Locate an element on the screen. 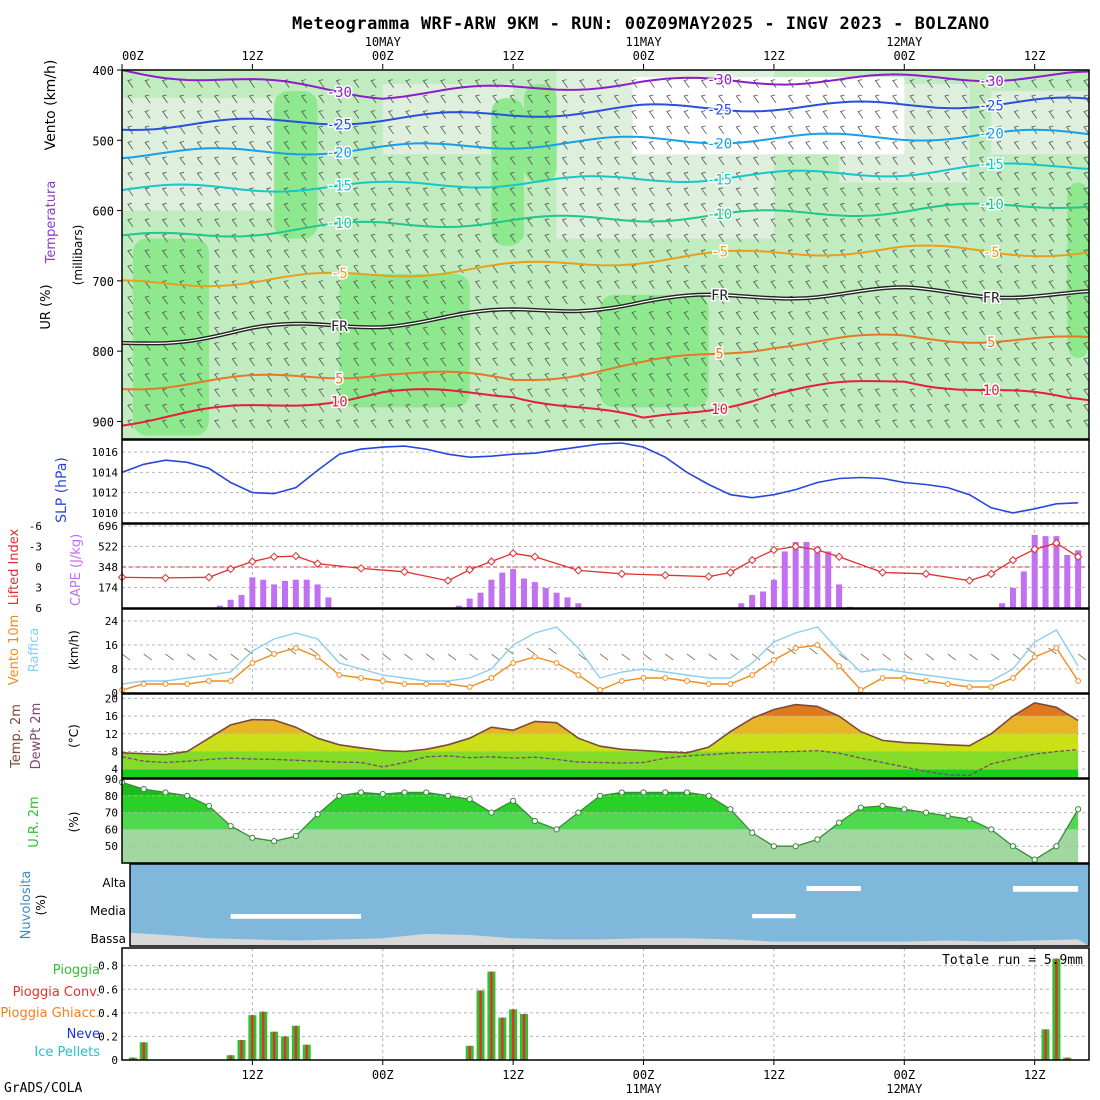 This screenshot has width=1100, height=1100. isotherm-line is located at coordinates (605, 114).